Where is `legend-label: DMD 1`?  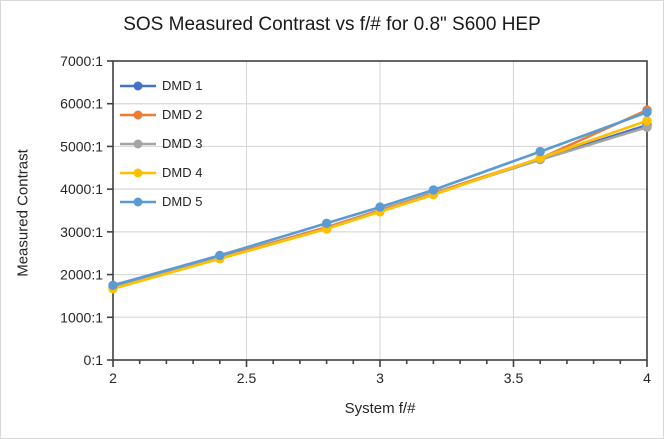 legend-label: DMD 1 is located at coordinates (182, 85).